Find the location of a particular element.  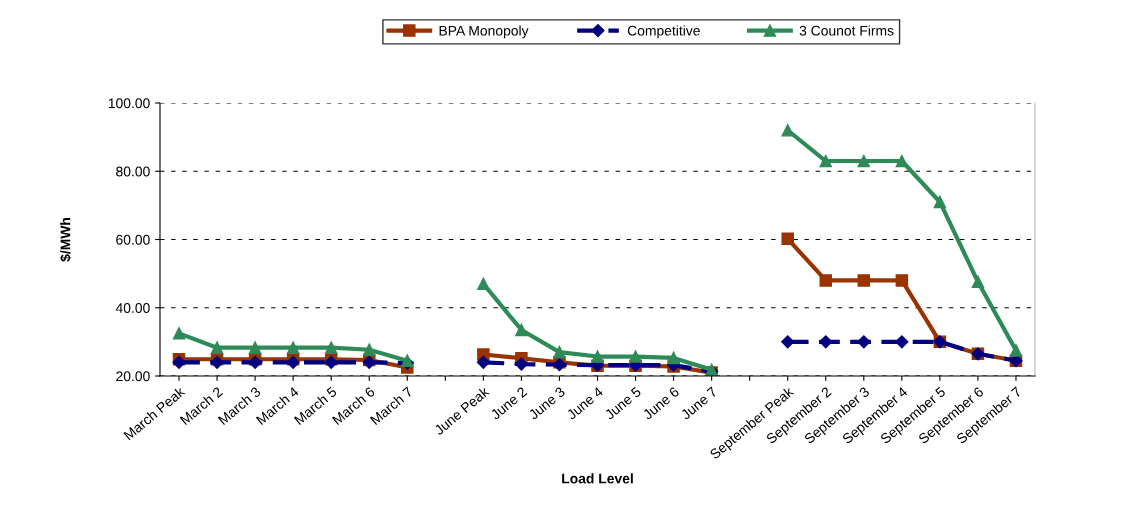

x-axis-title: Load Level is located at coordinates (597, 478).